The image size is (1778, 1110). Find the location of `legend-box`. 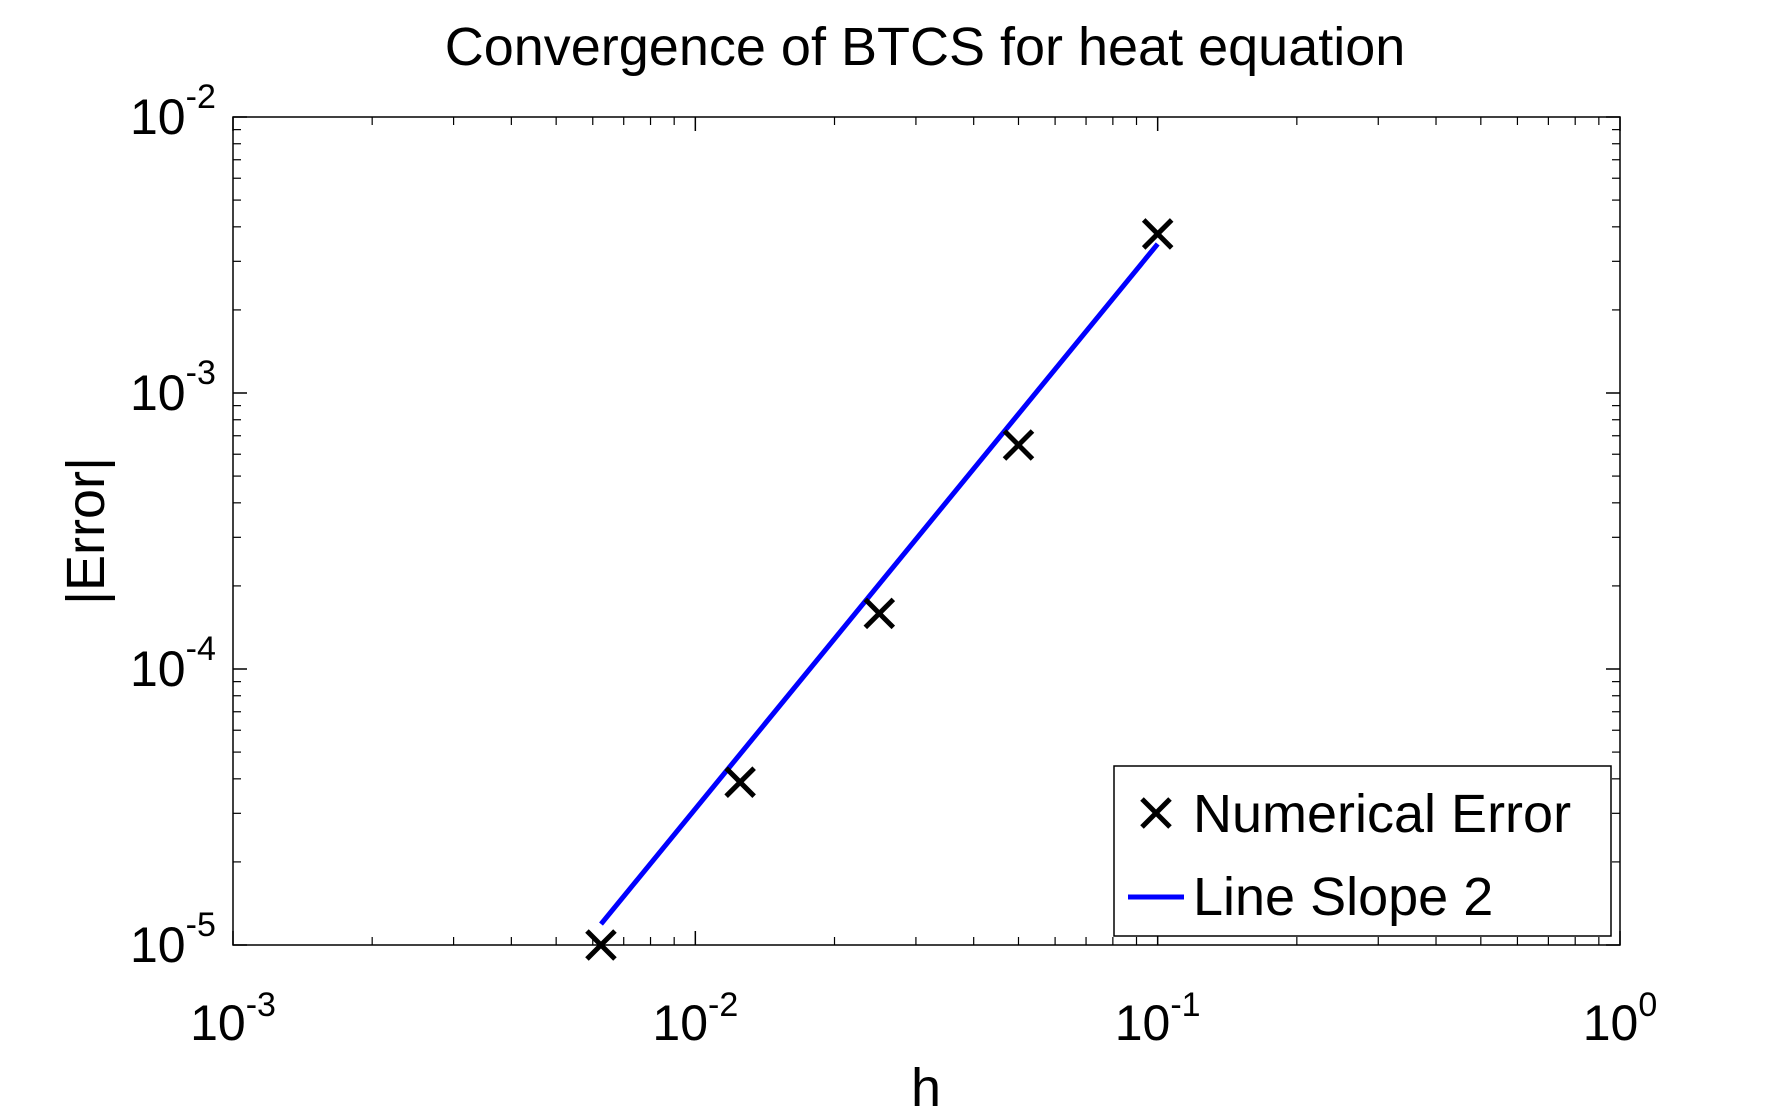

legend-box is located at coordinates (1362, 851).